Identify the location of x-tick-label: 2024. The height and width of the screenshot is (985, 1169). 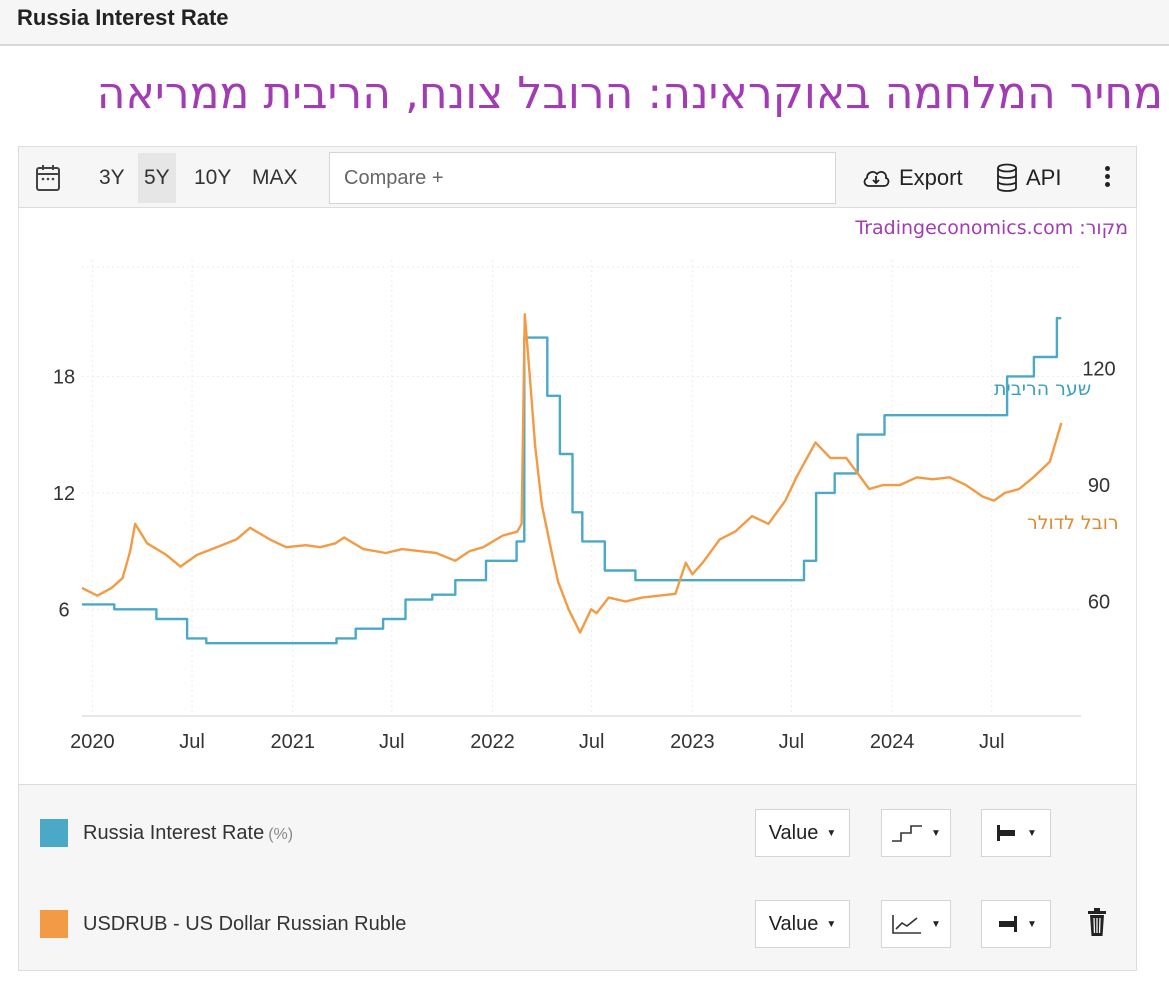
(892, 742).